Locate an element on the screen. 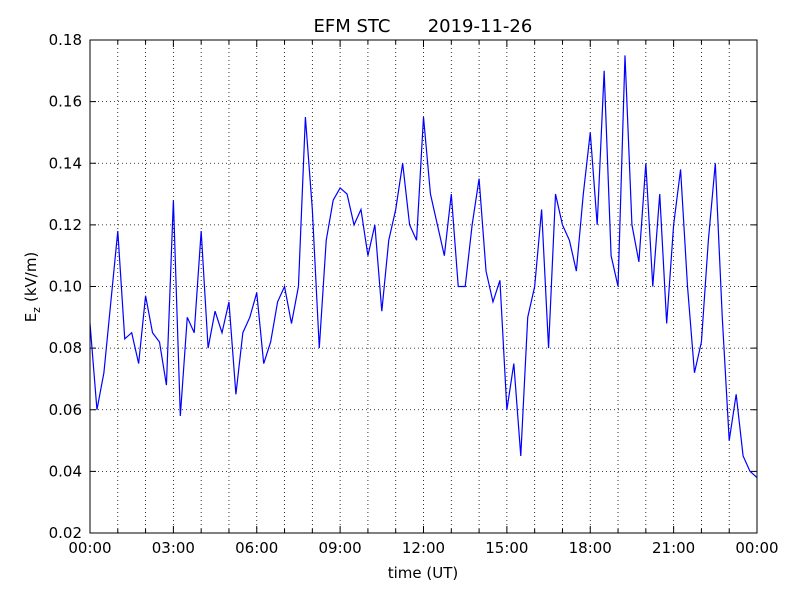 The height and width of the screenshot is (600, 800). x-tick-label: 12:00 is located at coordinates (423, 548).